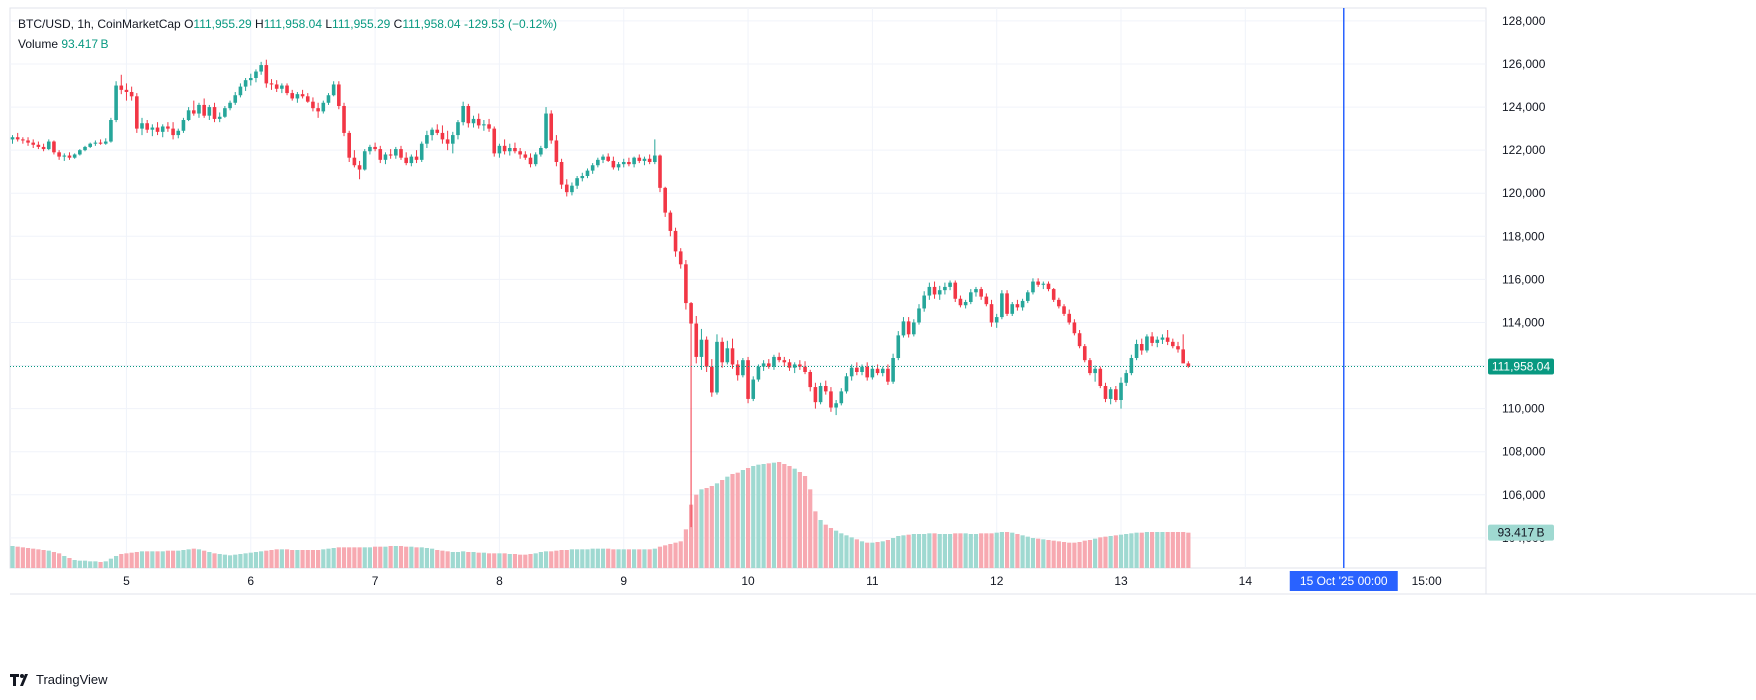 This screenshot has height=700, width=1756. I want to click on volume-tag, so click(1521, 532).